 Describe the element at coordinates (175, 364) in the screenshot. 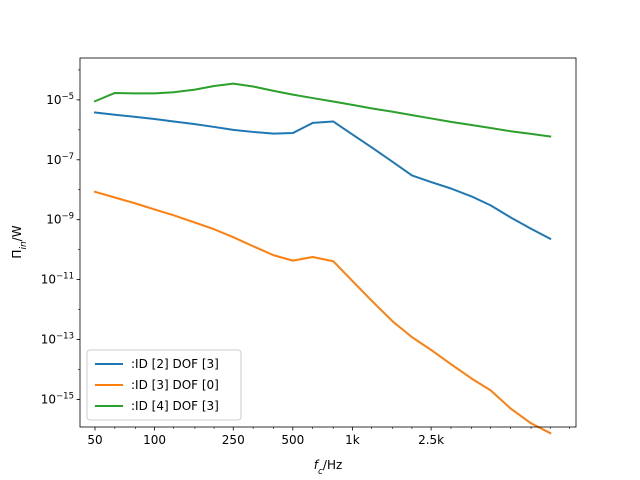

I see `legend-label-1: :ID [2] DOF [3]` at that location.